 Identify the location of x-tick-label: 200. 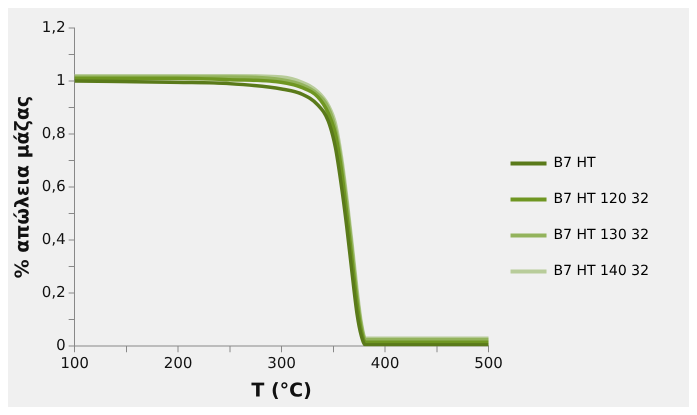
(178, 363).